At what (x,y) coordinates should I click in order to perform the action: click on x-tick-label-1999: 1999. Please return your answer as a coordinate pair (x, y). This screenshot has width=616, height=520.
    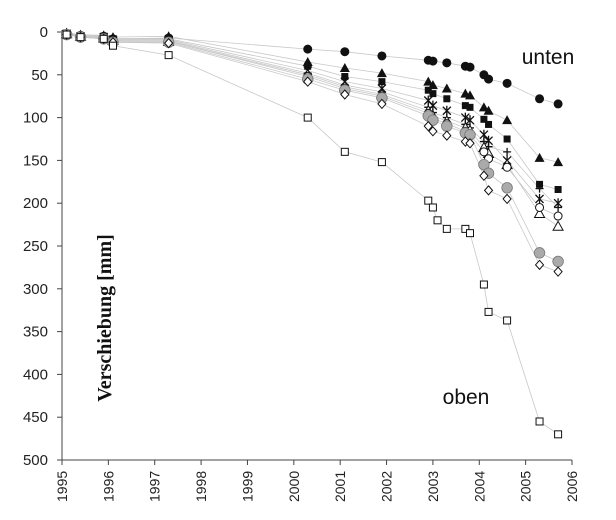
    Looking at the image, I should click on (247, 486).